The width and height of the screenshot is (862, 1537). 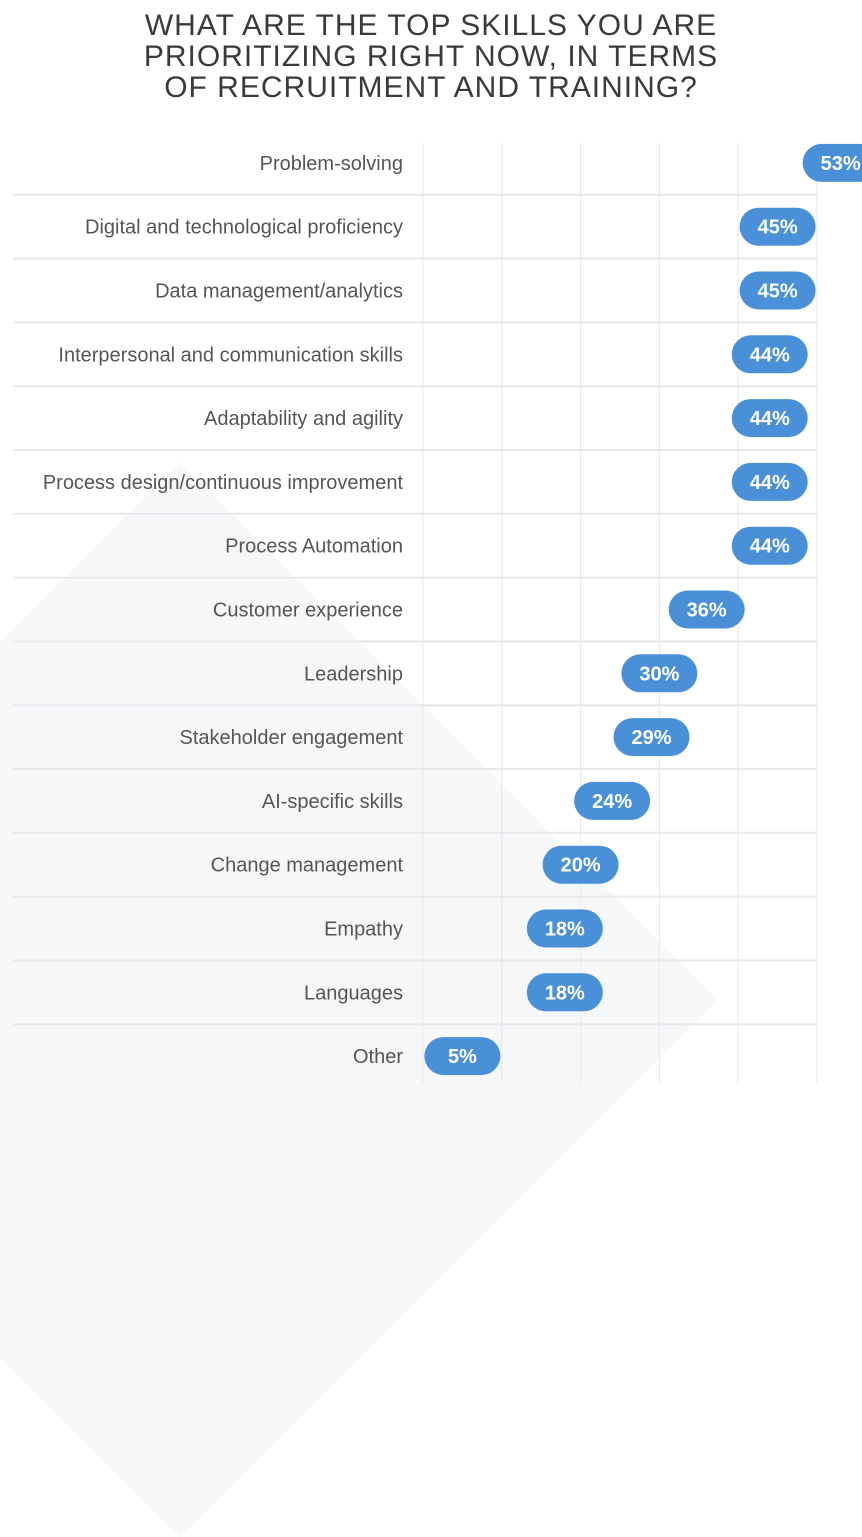 What do you see at coordinates (244, 228) in the screenshot?
I see `category-label: Digital and technological proficiency` at bounding box center [244, 228].